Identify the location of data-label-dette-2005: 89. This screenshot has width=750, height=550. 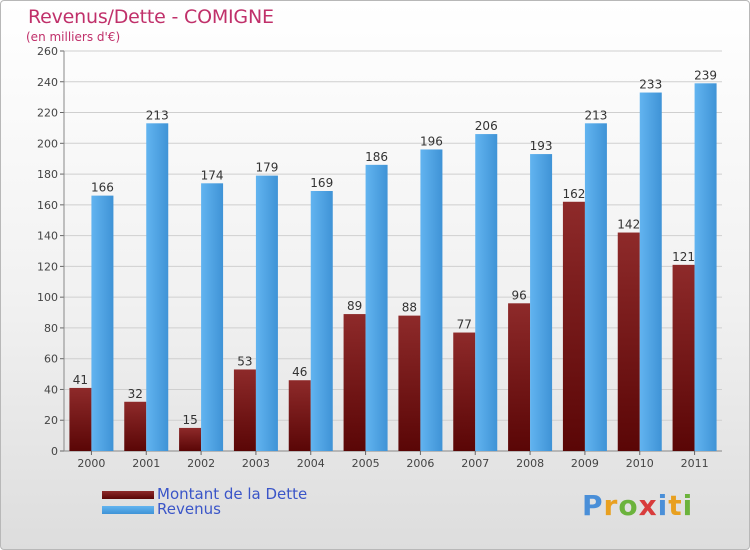
(354, 306).